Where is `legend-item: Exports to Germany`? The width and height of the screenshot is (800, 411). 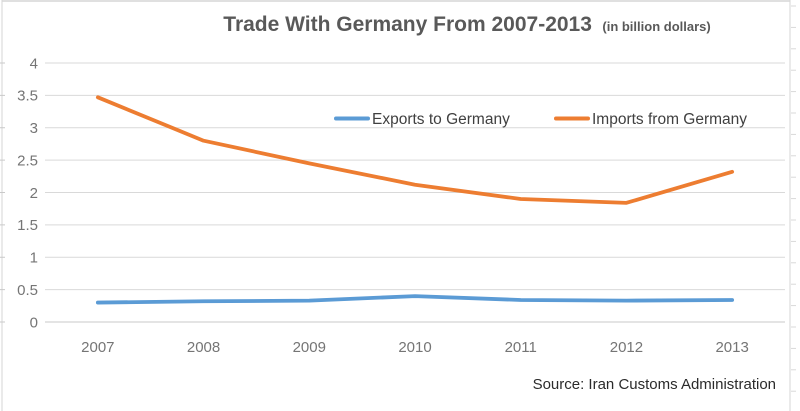 legend-item: Exports to Germany is located at coordinates (422, 119).